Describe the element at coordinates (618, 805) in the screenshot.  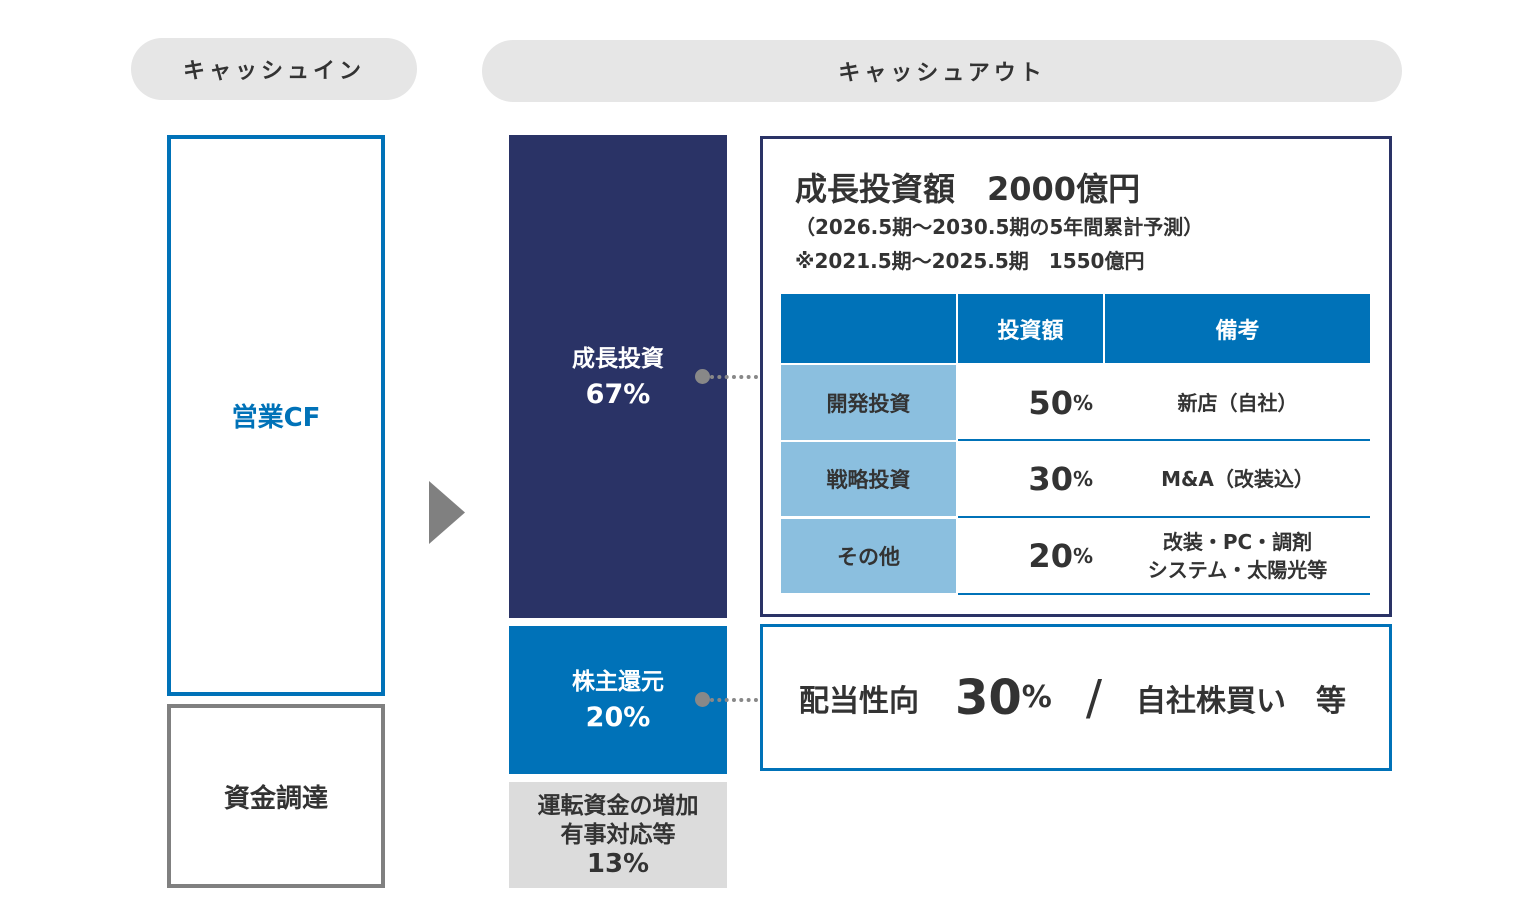
I see `working-line1: 運転資金の増加` at that location.